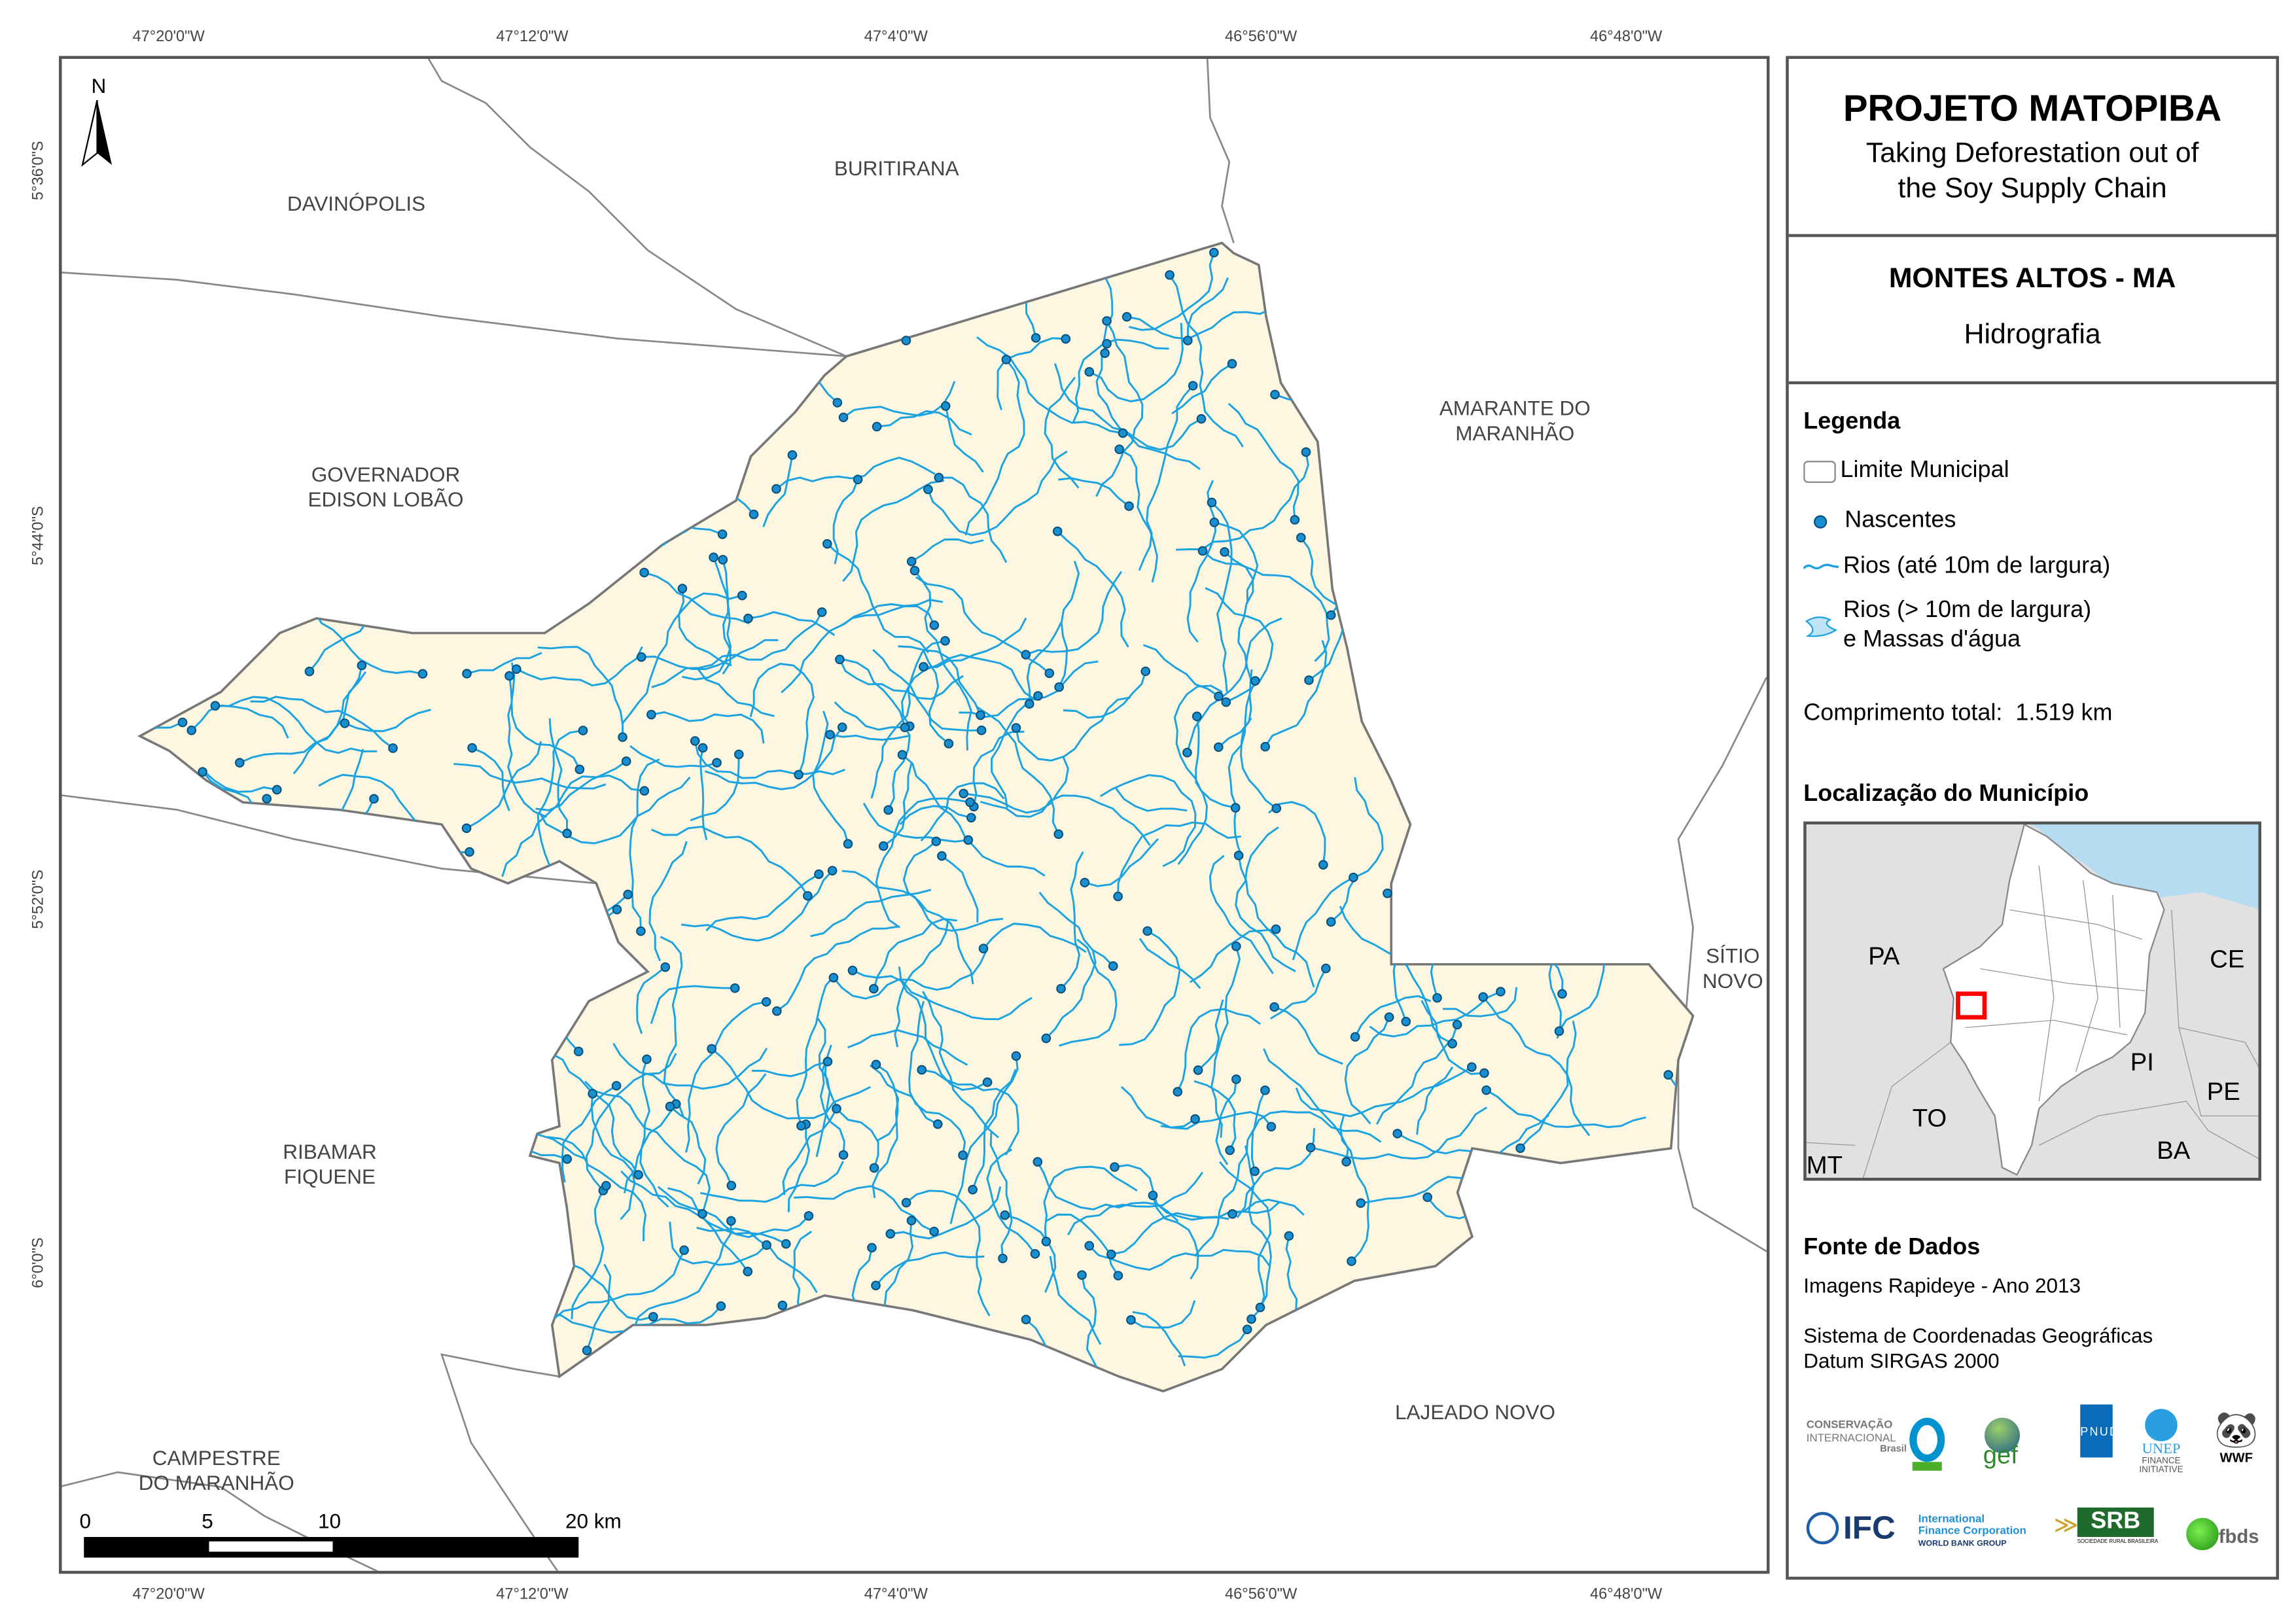 The height and width of the screenshot is (1624, 2296). Describe the element at coordinates (271, 1546) in the screenshot. I see `scale-bar-white` at that location.